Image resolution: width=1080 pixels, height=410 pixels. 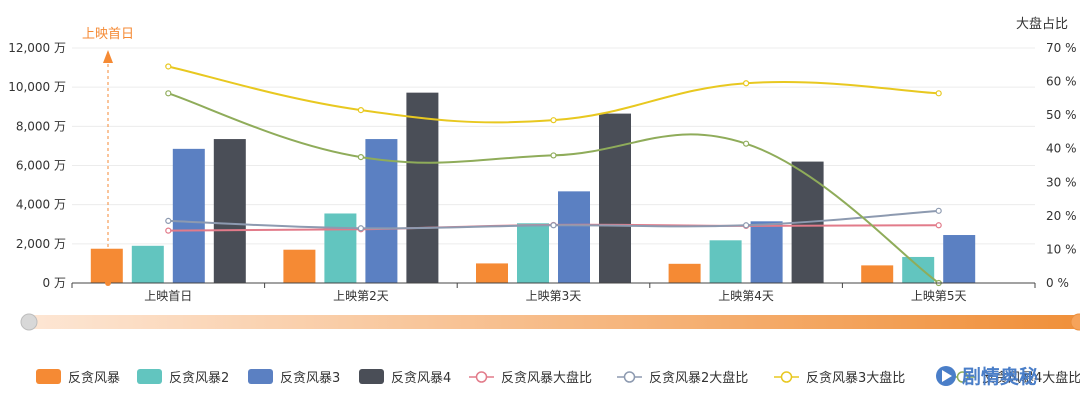 I want to click on right-axis-tick-label: 30 %, so click(x=1061, y=182).